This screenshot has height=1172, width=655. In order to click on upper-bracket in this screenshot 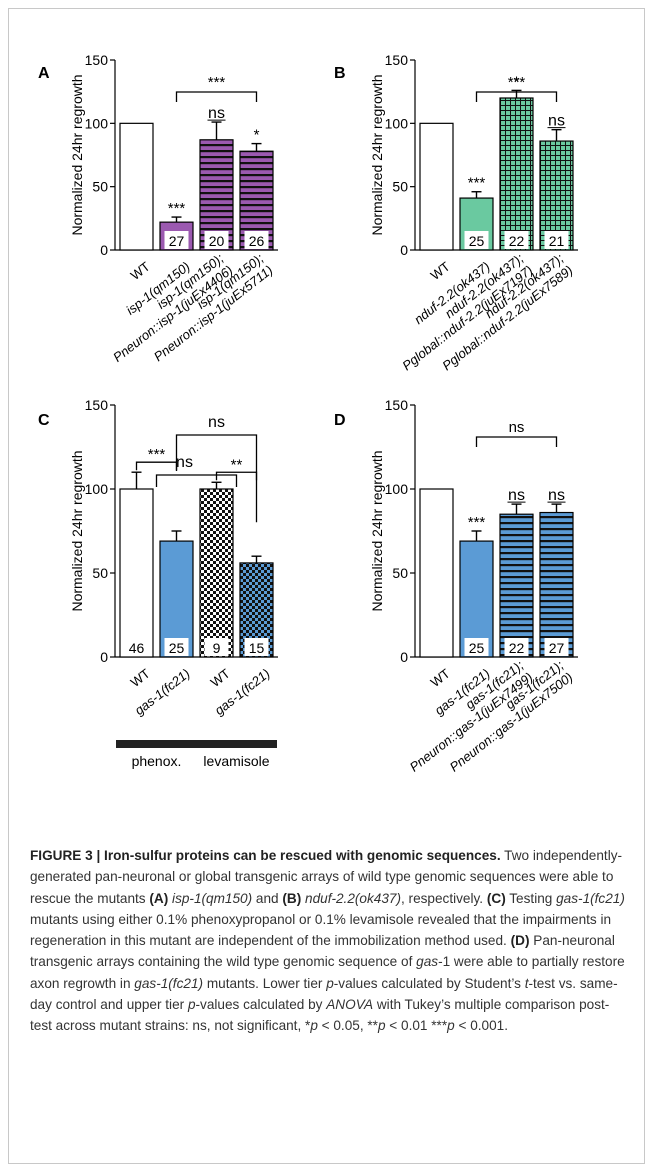, I will do `click(196, 480)`.